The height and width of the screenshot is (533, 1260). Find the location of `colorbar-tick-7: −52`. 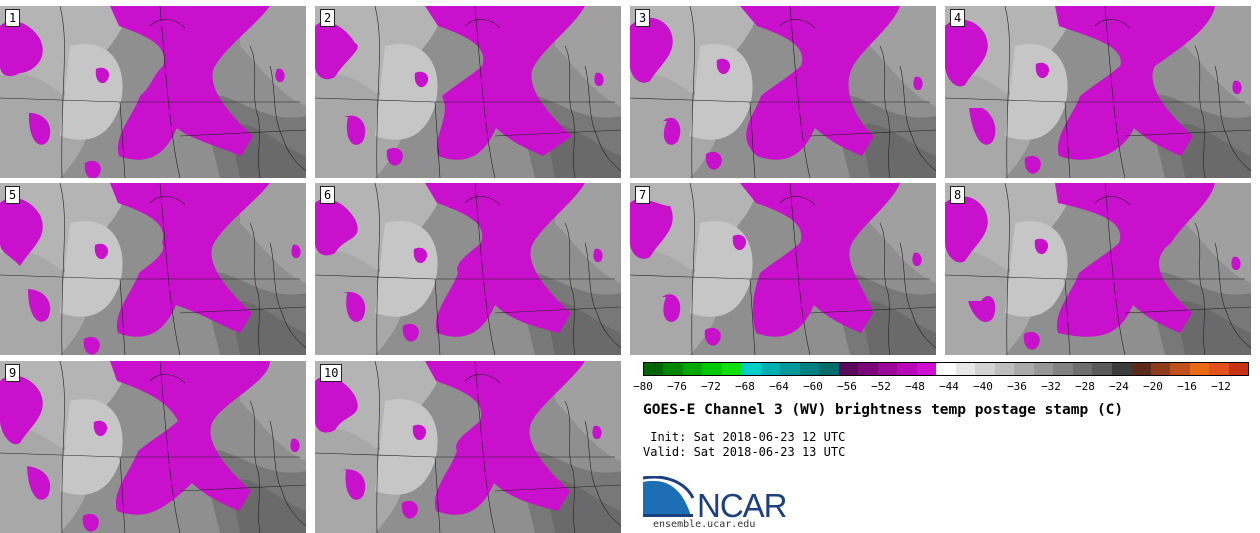

colorbar-tick-7: −52 is located at coordinates (881, 386).